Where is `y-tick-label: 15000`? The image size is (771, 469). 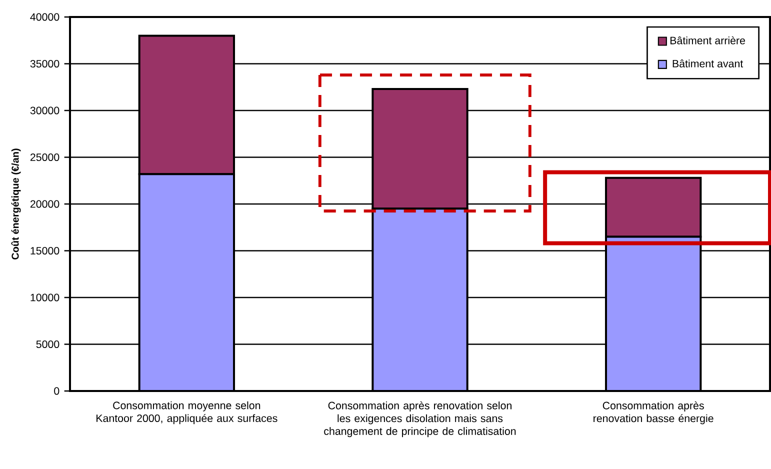
y-tick-label: 15000 is located at coordinates (45, 250).